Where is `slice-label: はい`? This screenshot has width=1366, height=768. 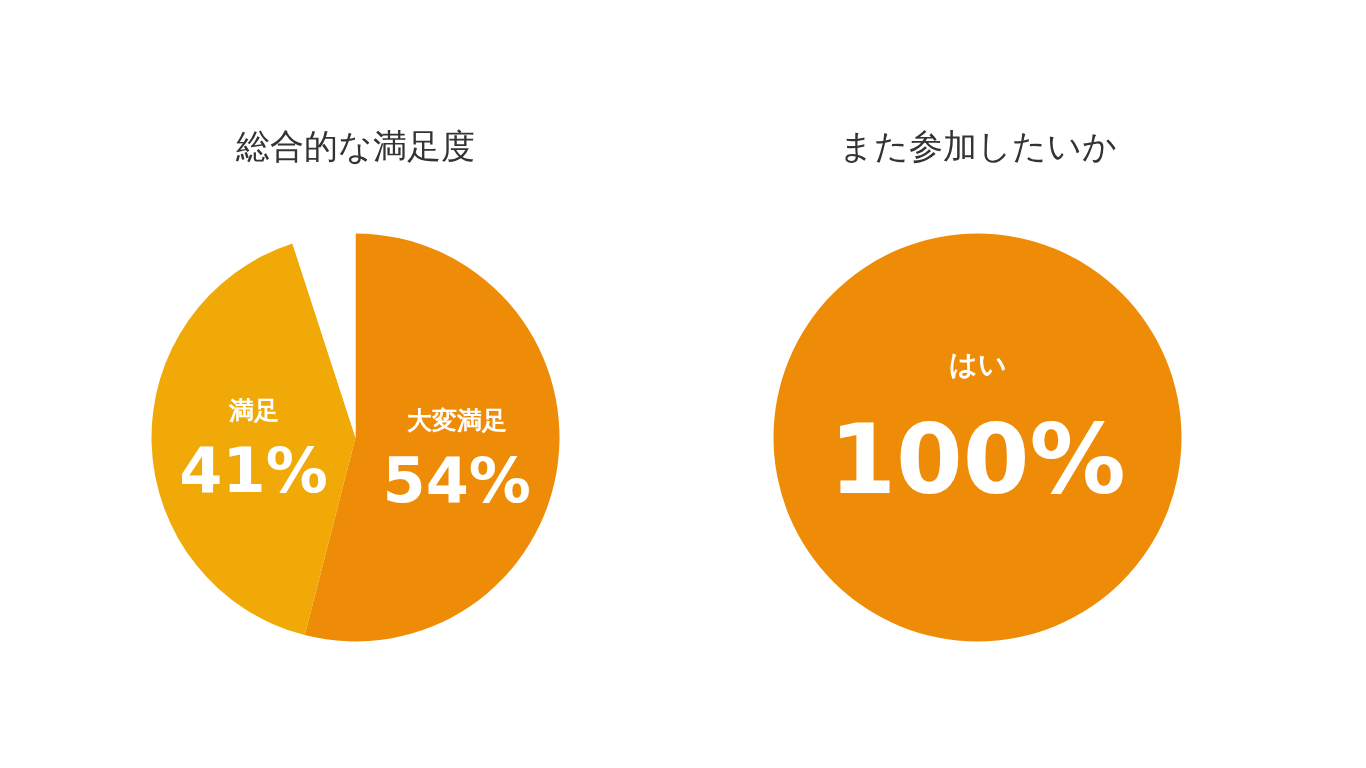 slice-label: はい is located at coordinates (977, 364).